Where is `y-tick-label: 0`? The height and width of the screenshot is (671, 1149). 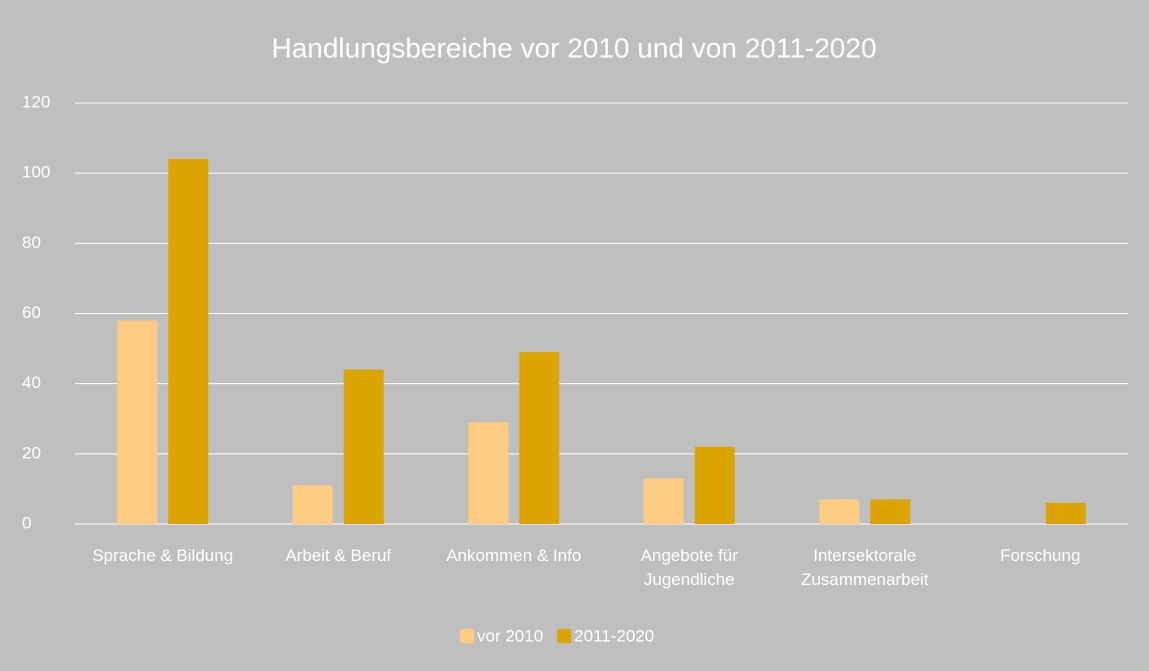 y-tick-label: 0 is located at coordinates (26, 522).